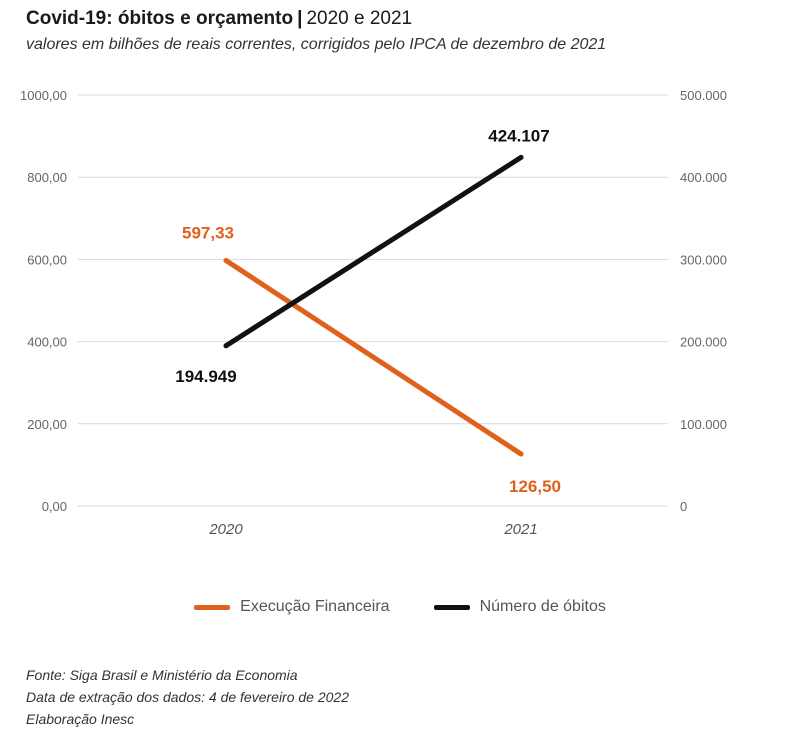  Describe the element at coordinates (373, 251) in the screenshot. I see `series-line-obitos` at that location.